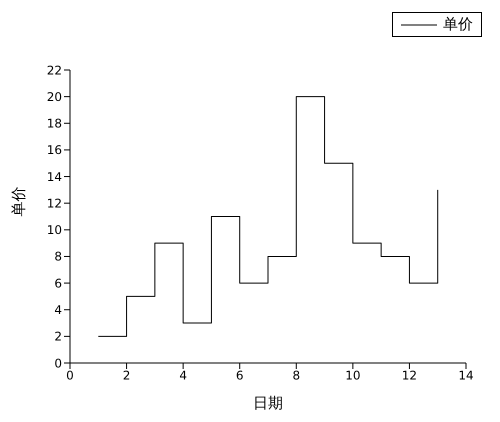 The height and width of the screenshot is (422, 500). I want to click on y-tick-label: 14, so click(54, 177).